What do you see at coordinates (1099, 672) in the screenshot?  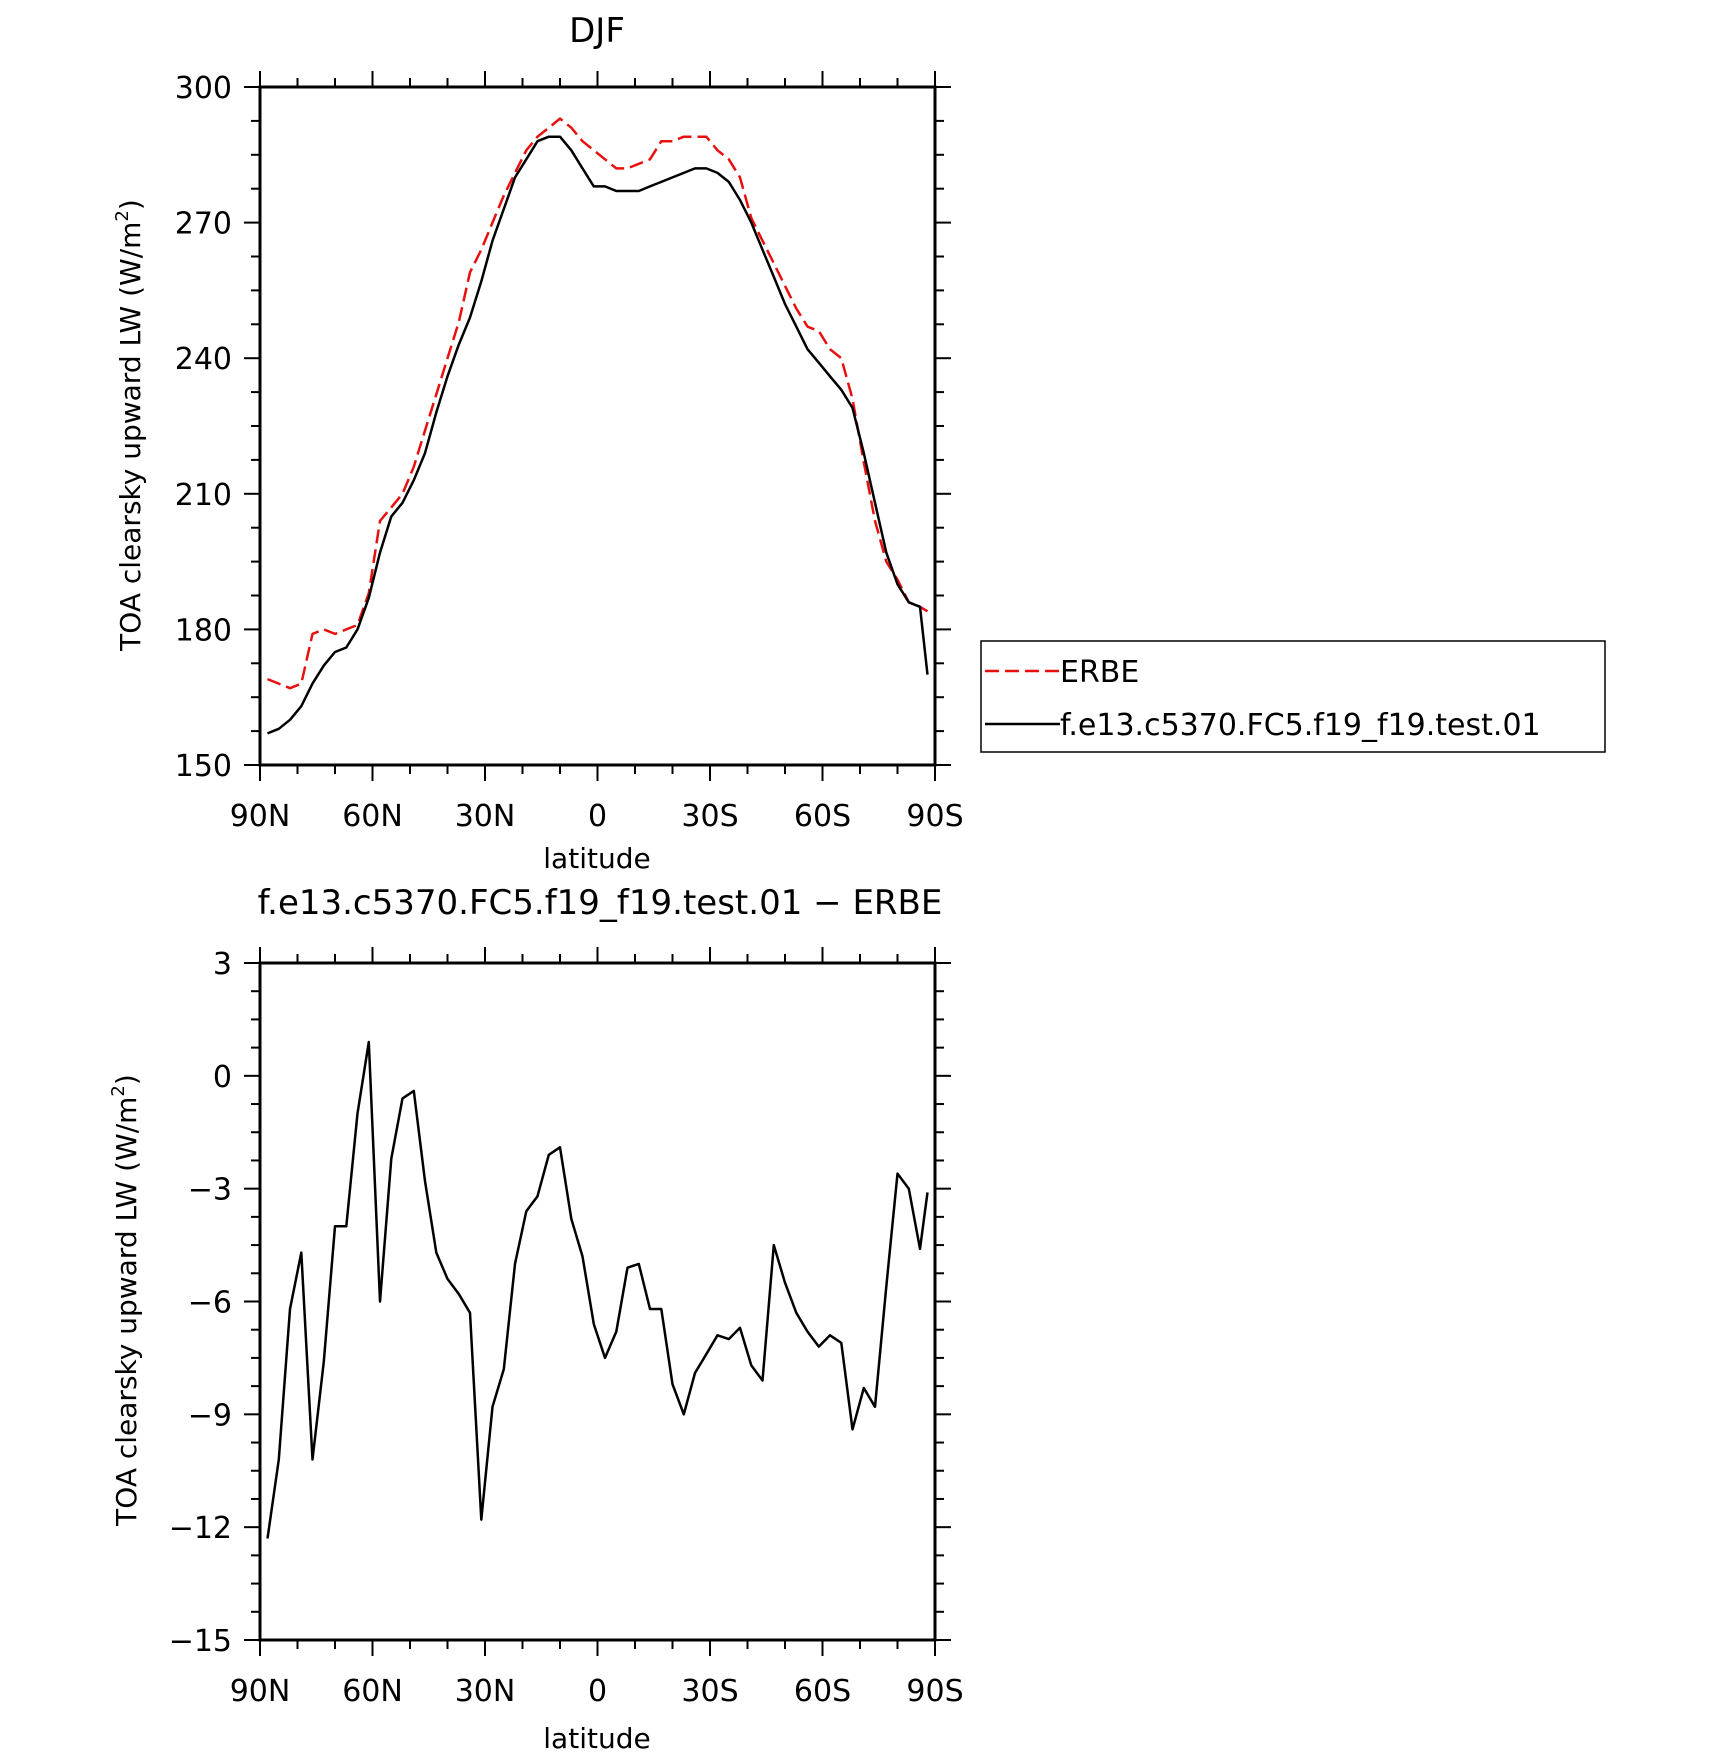 I see `legend-erbe-label: ERBE` at bounding box center [1099, 672].